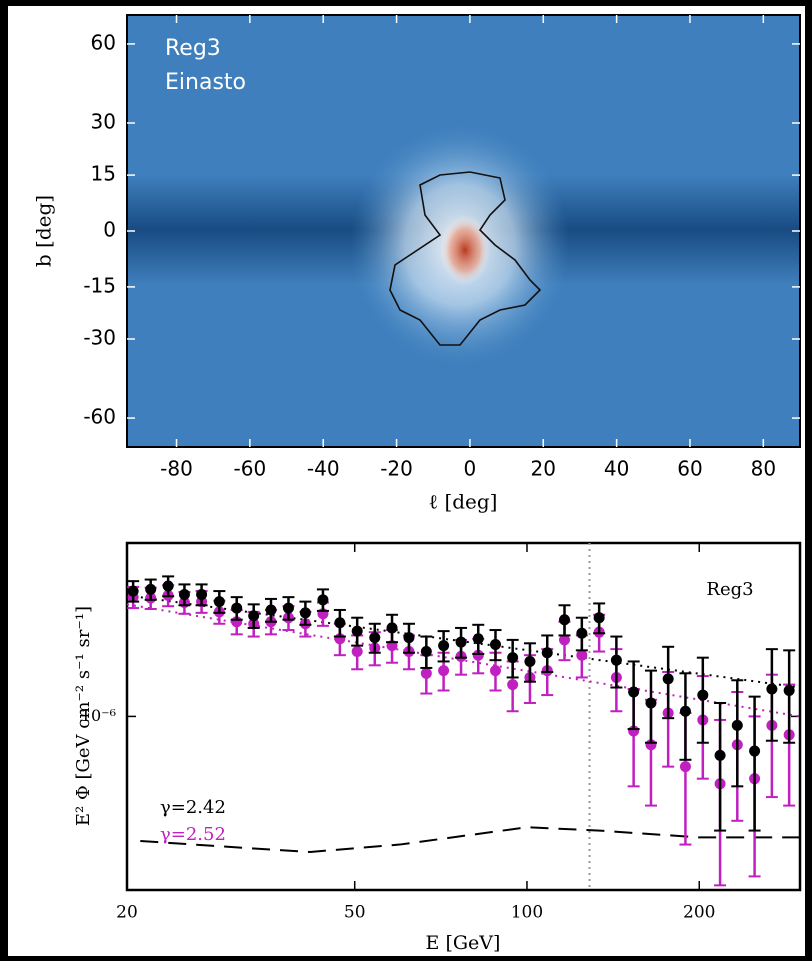 The height and width of the screenshot is (961, 812). Describe the element at coordinates (323, 469) in the screenshot. I see `x-tick-label: -40` at that location.